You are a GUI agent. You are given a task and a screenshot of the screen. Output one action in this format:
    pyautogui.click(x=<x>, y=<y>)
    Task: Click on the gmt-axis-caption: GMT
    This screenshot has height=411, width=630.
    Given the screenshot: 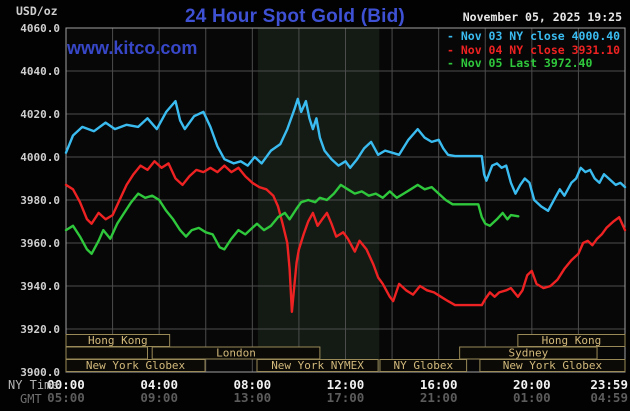 What is the action you would take?
    pyautogui.click(x=31, y=399)
    